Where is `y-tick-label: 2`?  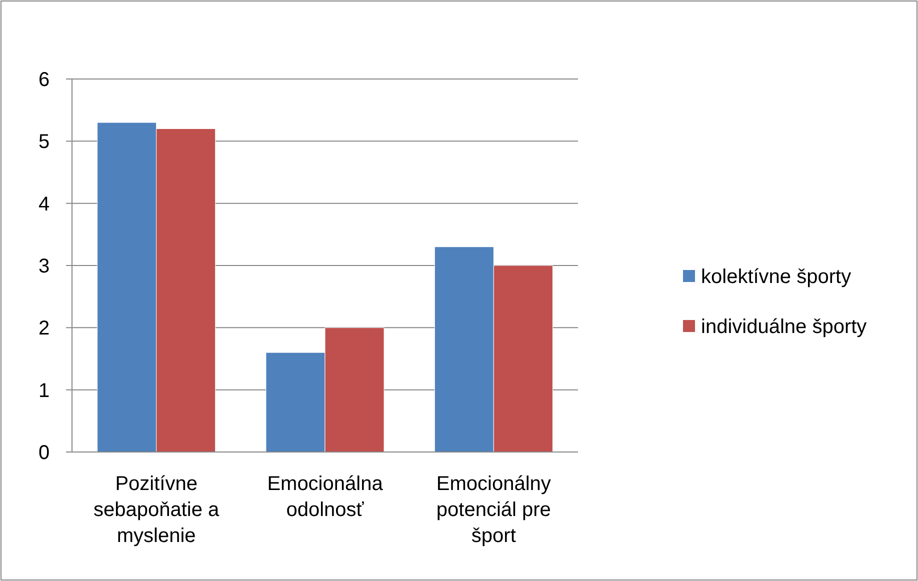
y-tick-label: 2 is located at coordinates (44, 329).